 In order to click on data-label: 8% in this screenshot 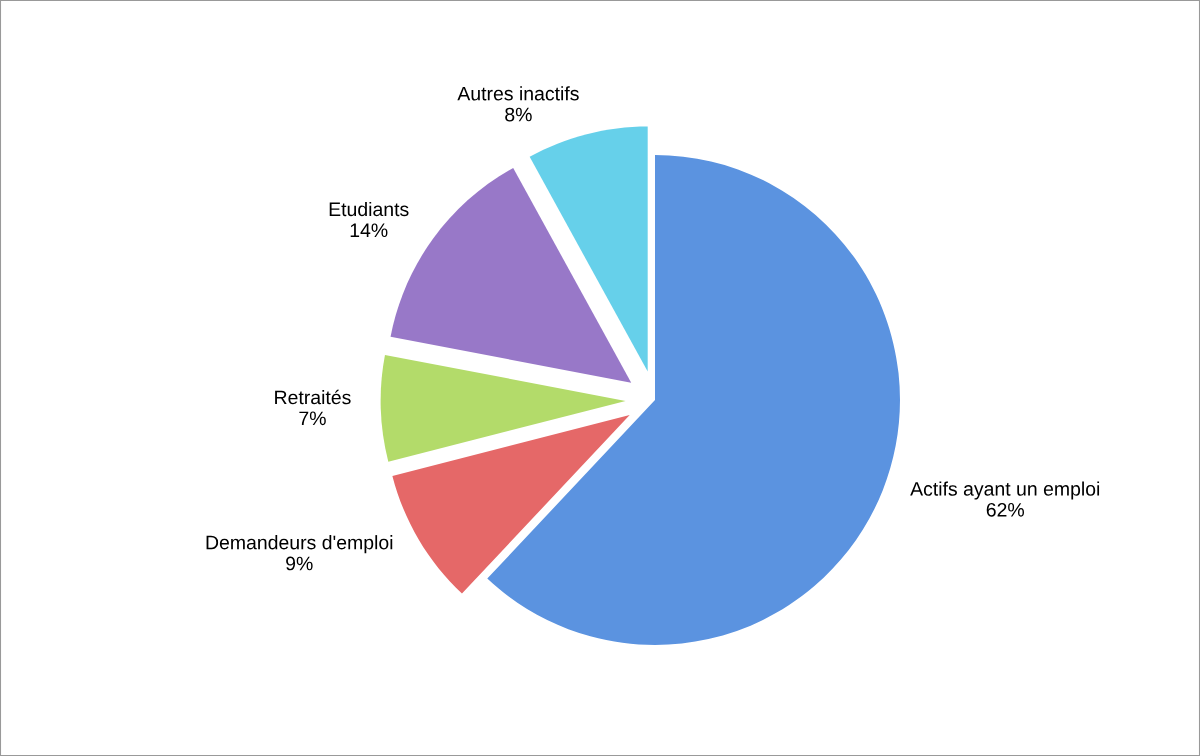, I will do `click(518, 114)`.